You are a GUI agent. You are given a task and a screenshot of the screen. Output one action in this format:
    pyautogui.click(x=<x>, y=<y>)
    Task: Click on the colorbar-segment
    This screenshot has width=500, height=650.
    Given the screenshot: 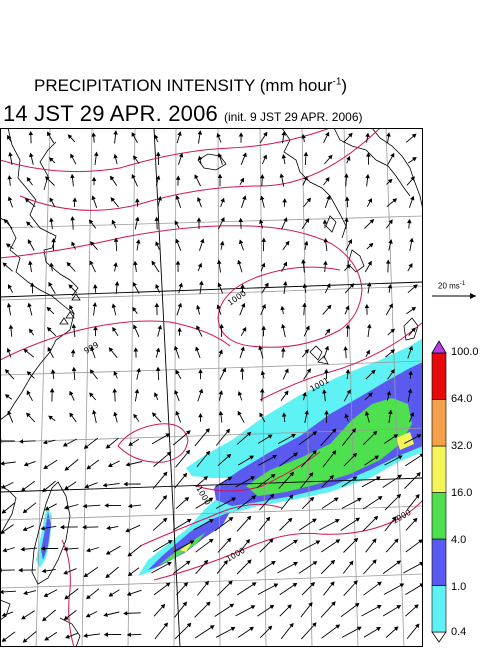 What is the action you would take?
    pyautogui.click(x=439, y=516)
    